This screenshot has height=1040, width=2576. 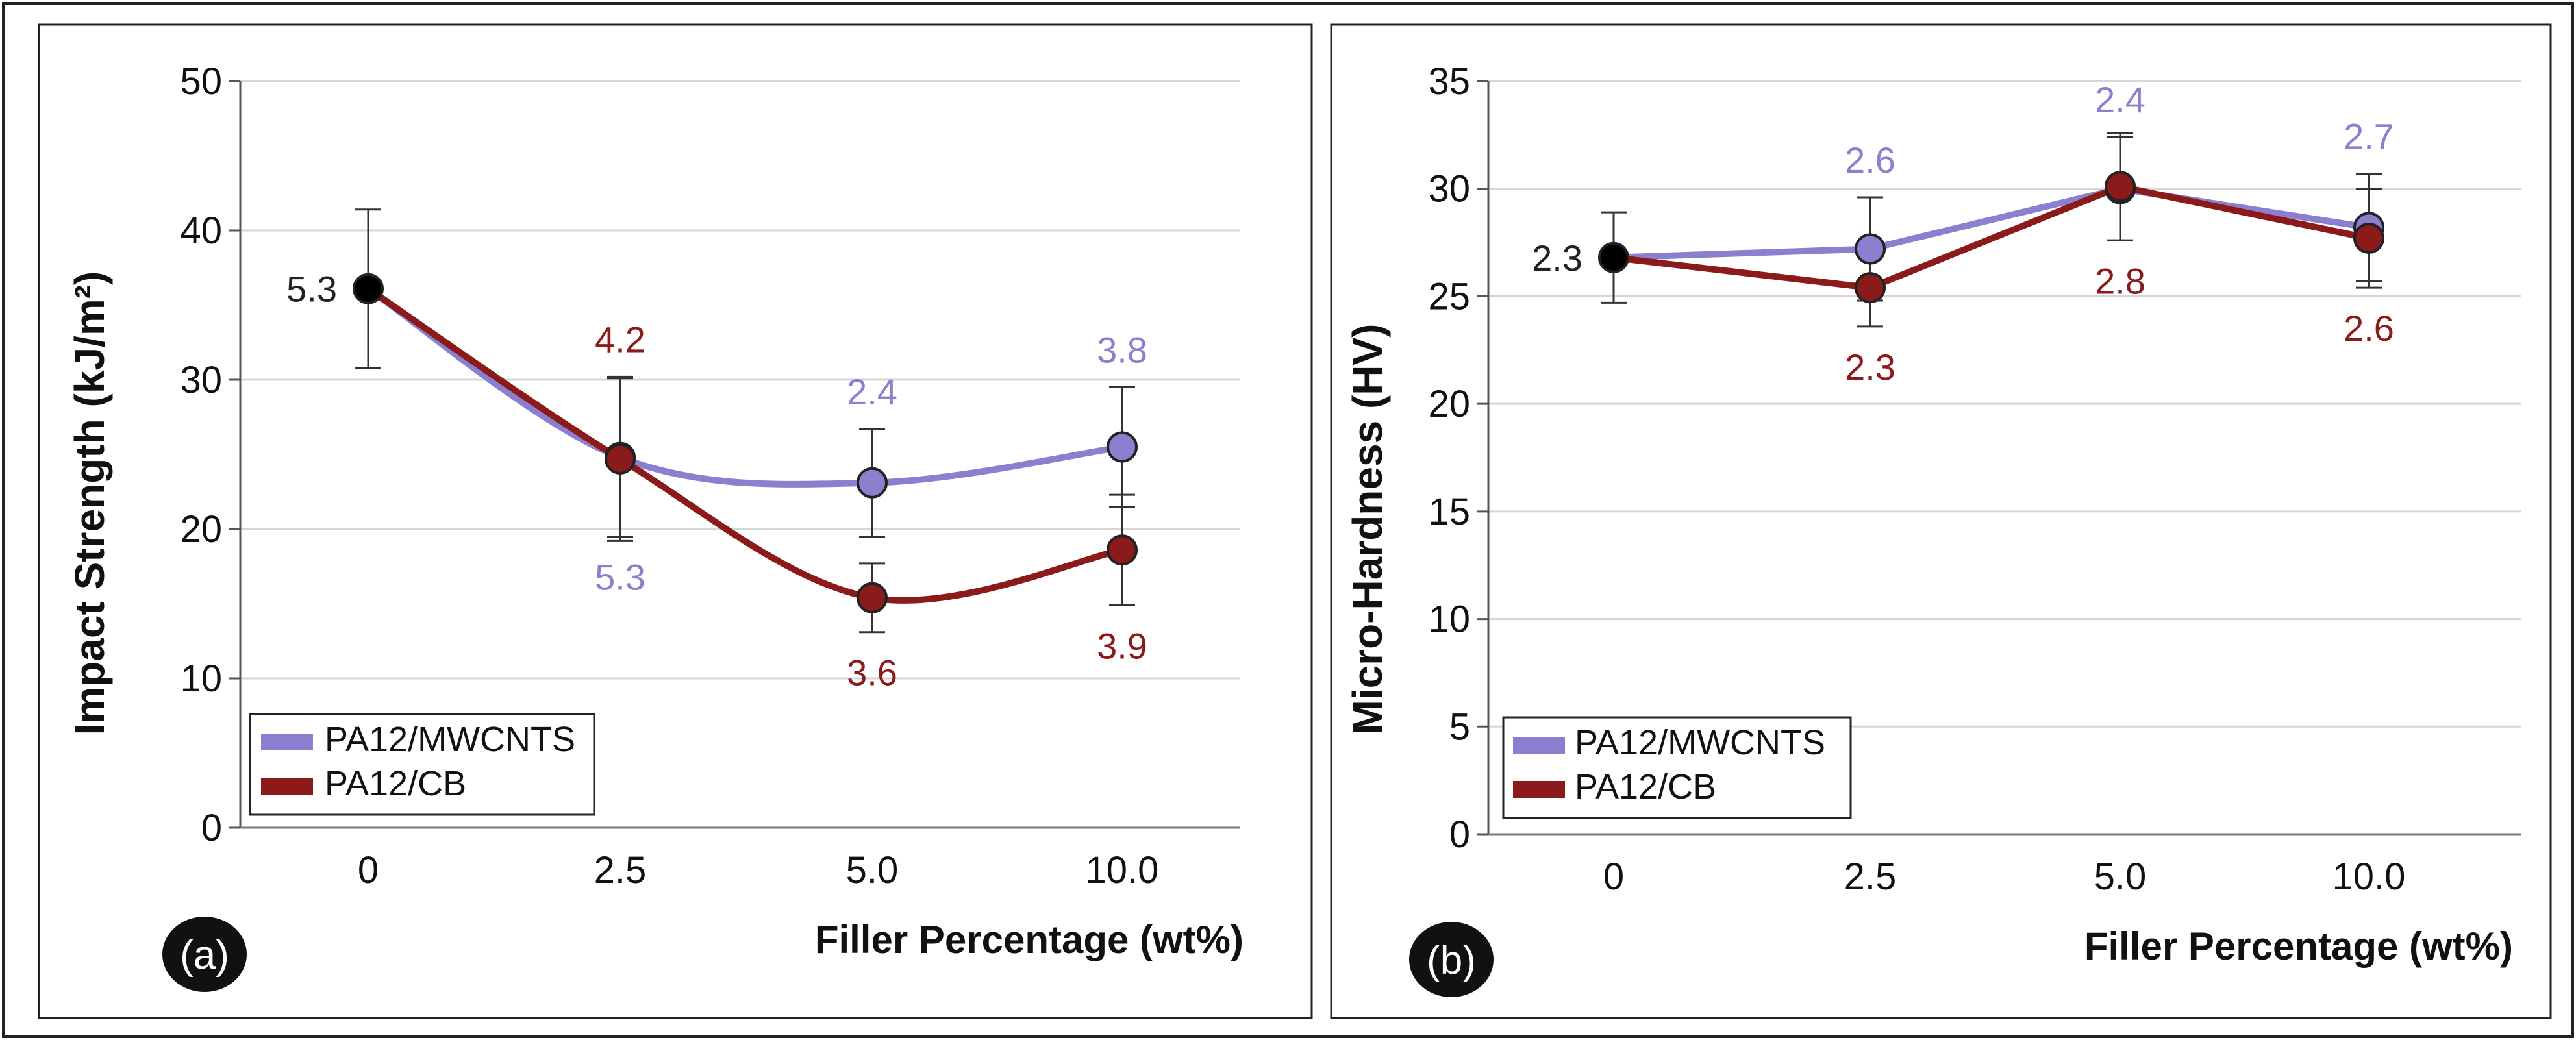 What do you see at coordinates (2120, 280) in the screenshot?
I see `data-label-cb: 2.8` at bounding box center [2120, 280].